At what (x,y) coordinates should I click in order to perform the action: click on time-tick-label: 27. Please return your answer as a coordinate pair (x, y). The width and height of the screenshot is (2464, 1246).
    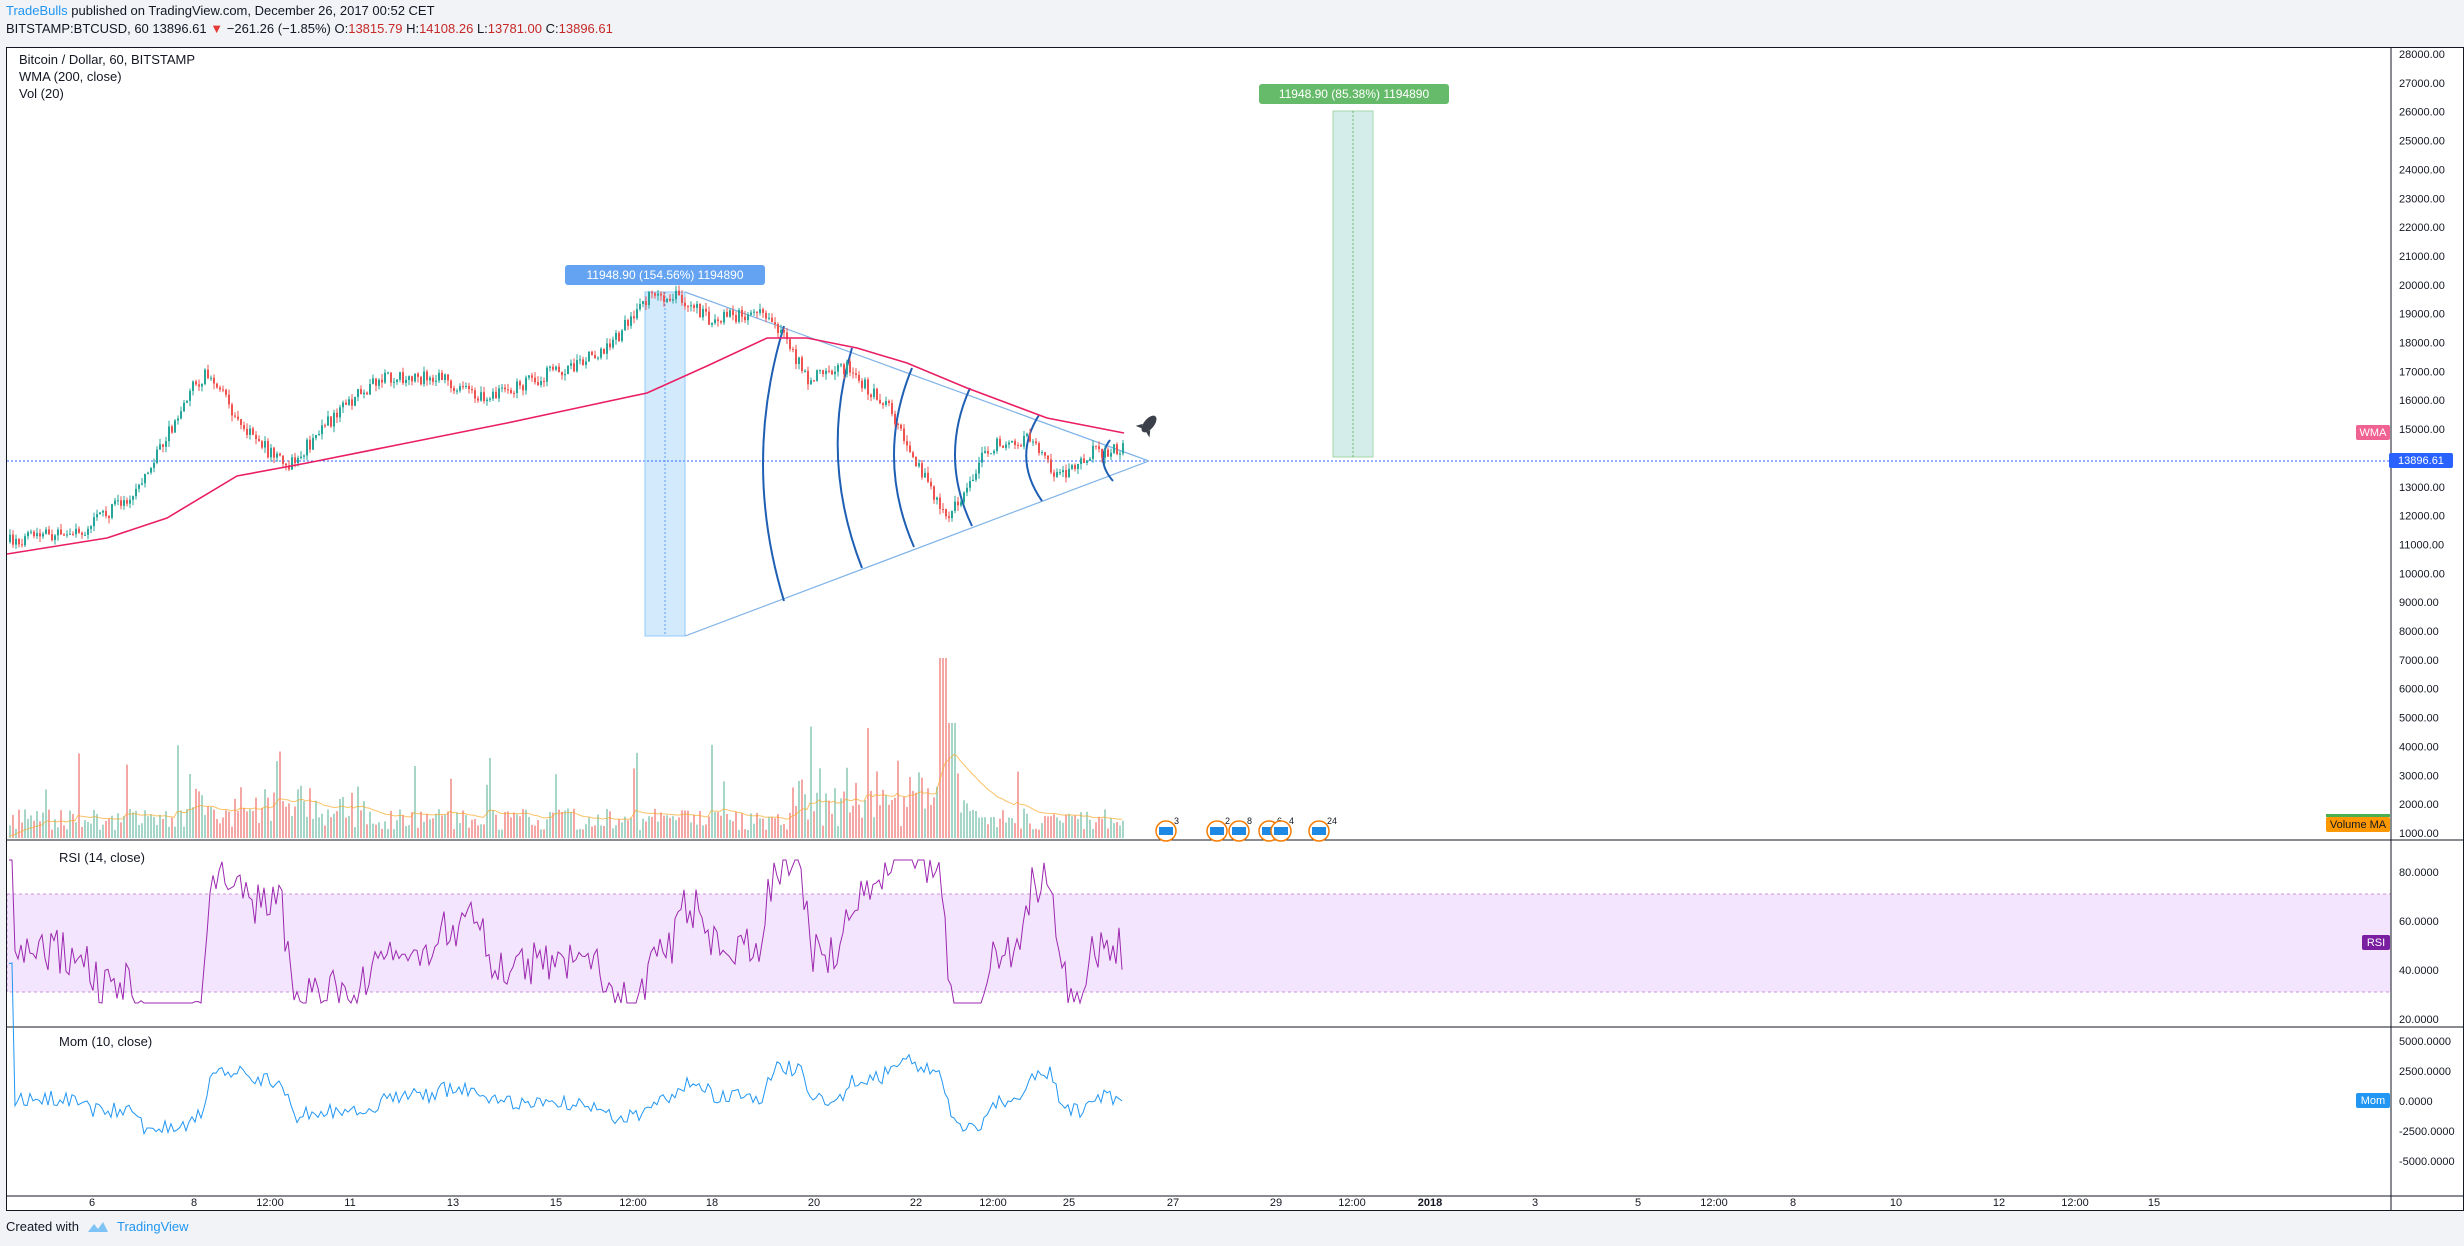
    Looking at the image, I should click on (1173, 1203).